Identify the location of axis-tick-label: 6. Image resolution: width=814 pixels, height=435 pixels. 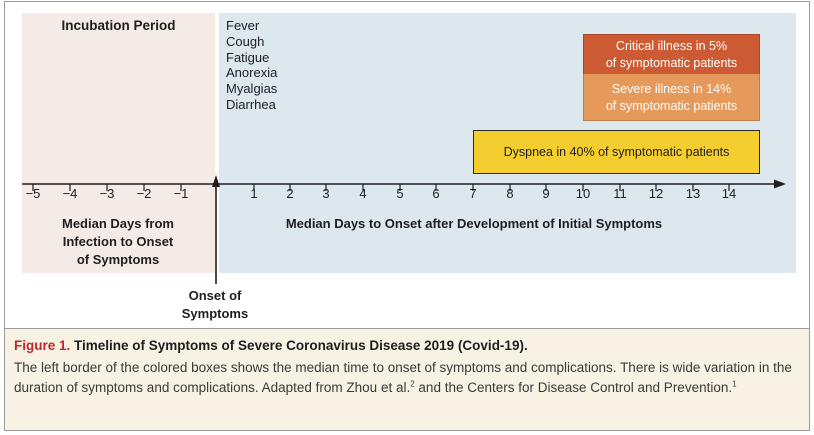
(436, 193).